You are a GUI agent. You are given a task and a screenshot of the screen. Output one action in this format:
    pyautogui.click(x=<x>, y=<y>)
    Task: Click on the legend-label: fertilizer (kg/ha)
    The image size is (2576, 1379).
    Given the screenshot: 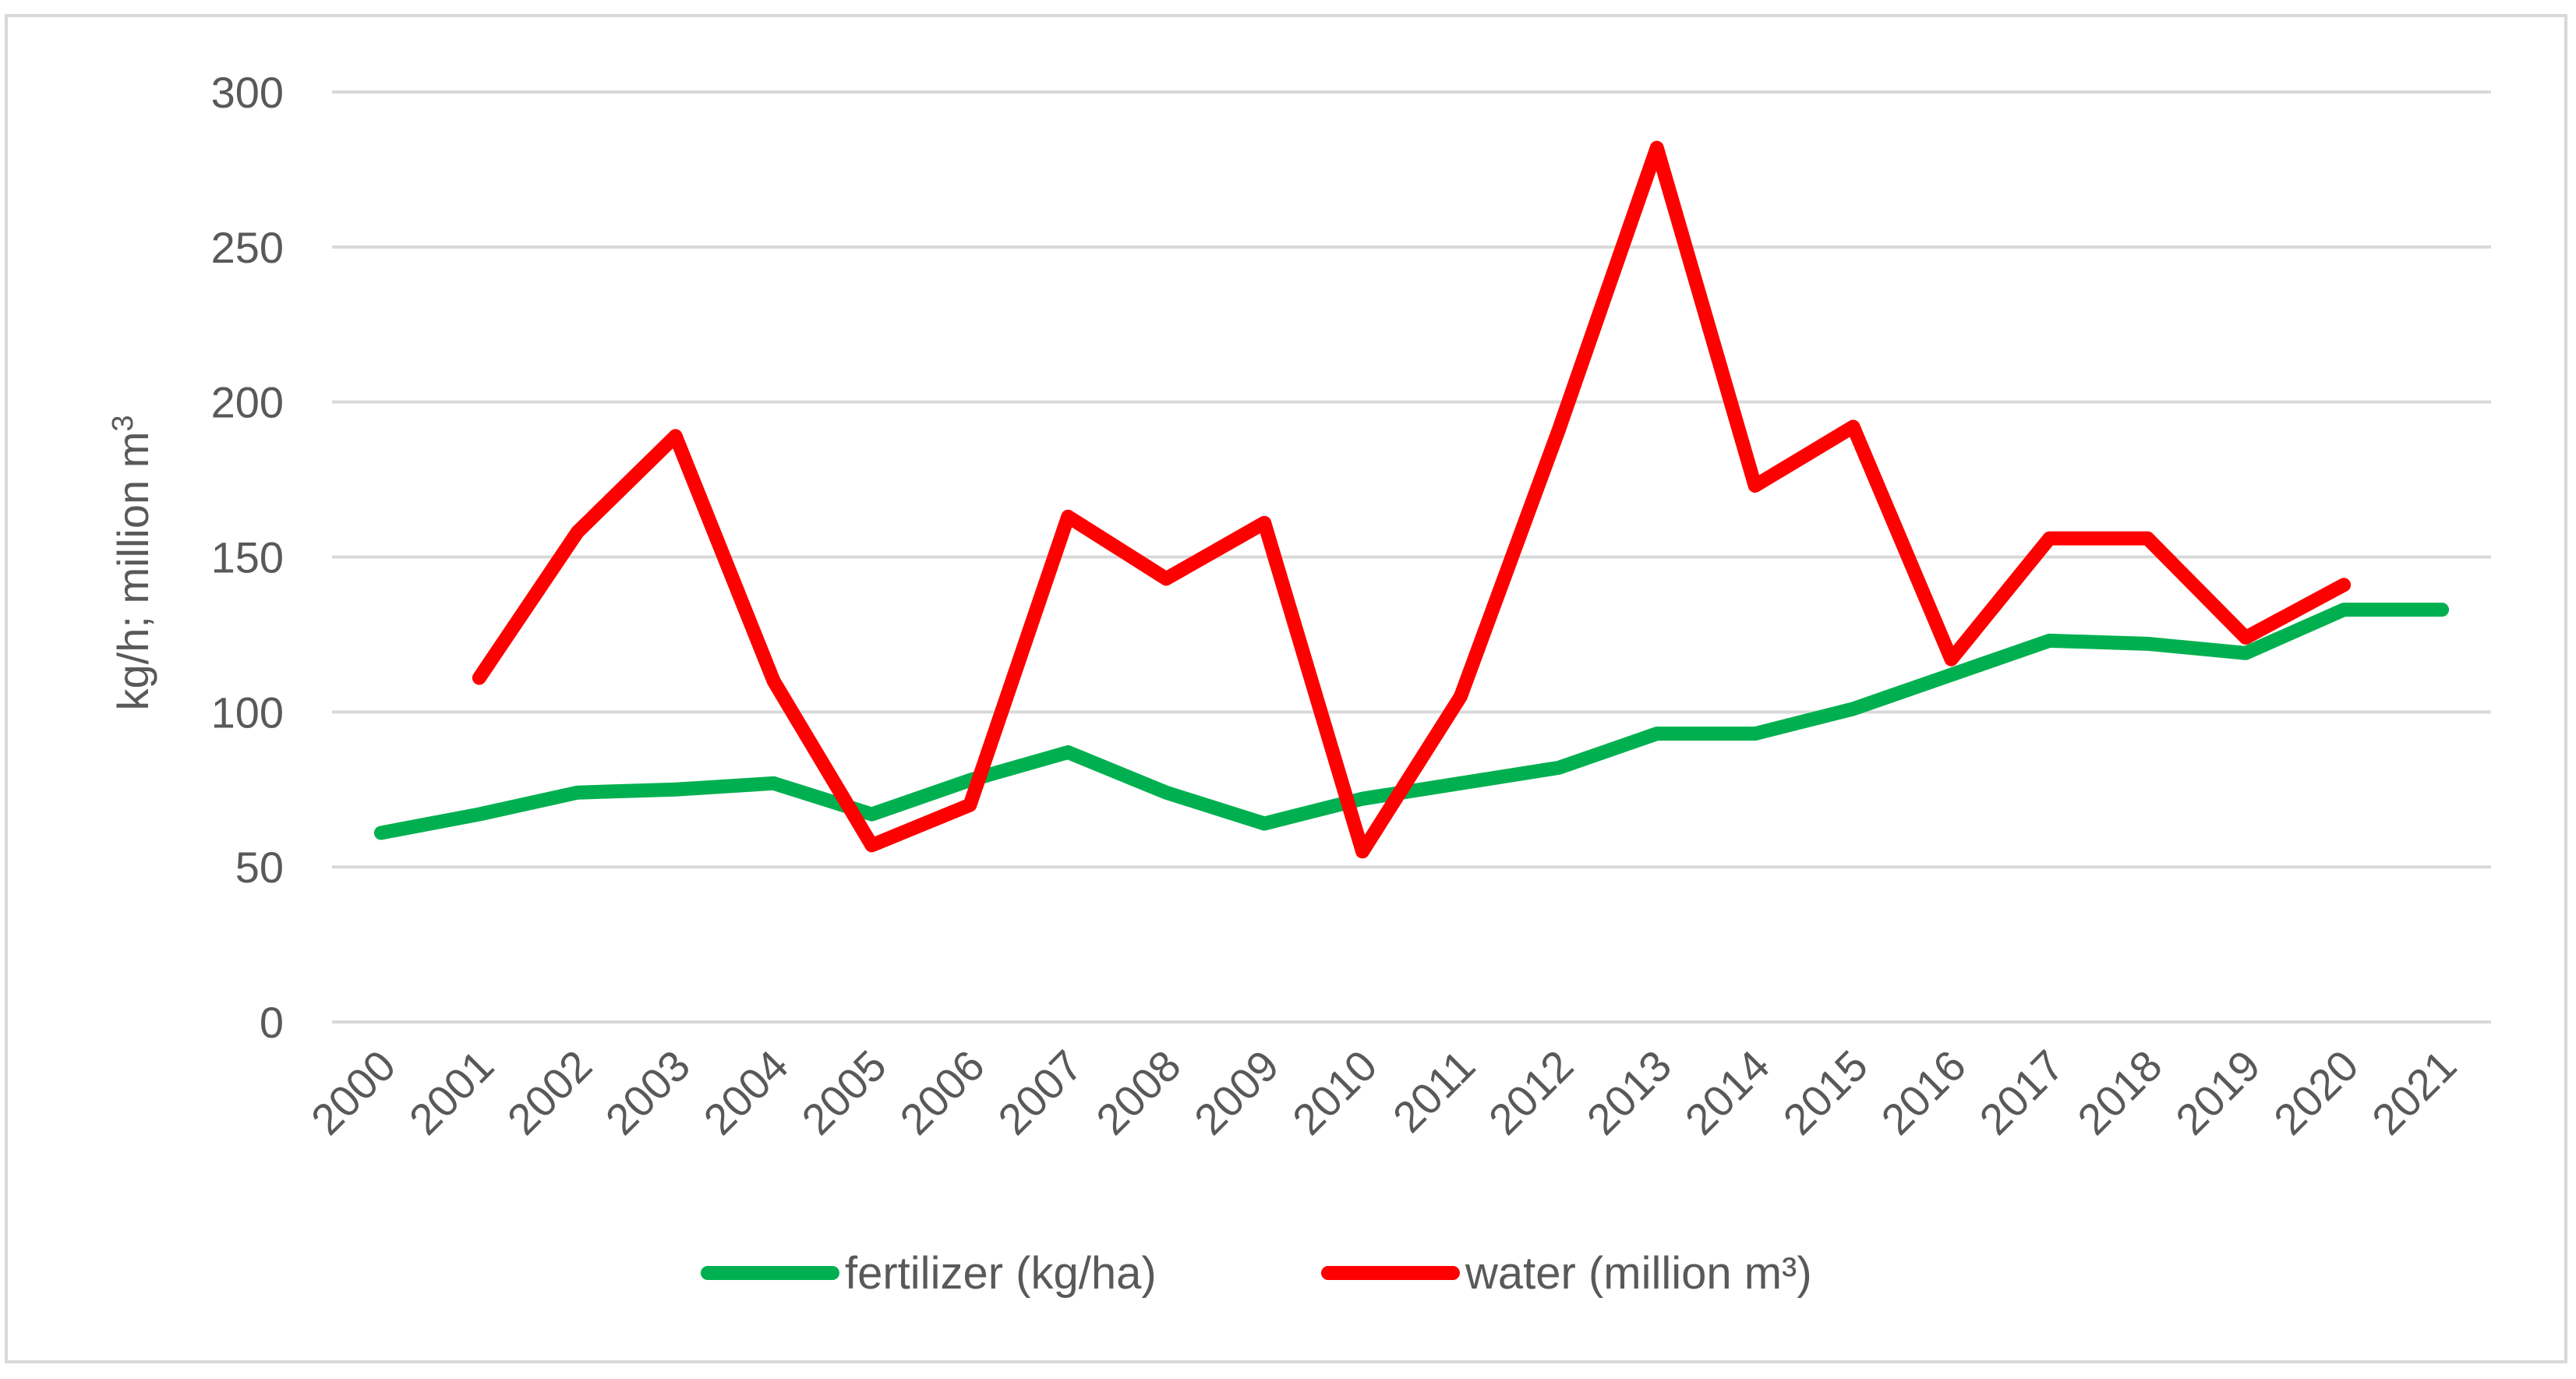 What is the action you would take?
    pyautogui.click(x=1001, y=1273)
    